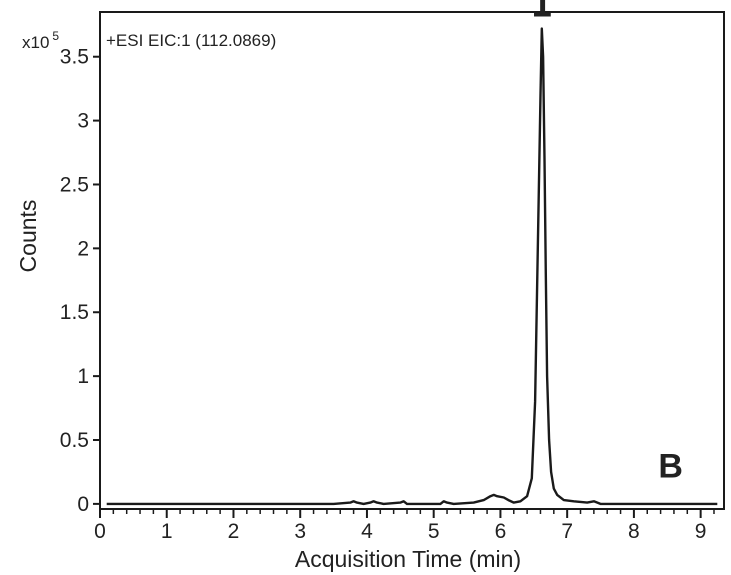  Describe the element at coordinates (55, 36) in the screenshot. I see `y-multiplier-exponent: 5` at that location.